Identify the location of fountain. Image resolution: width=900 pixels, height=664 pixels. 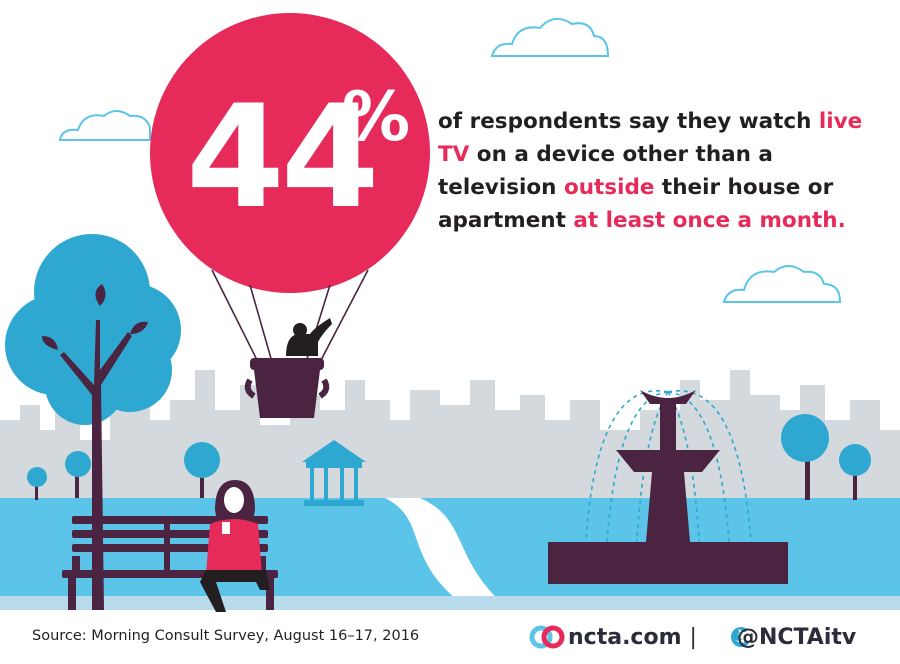
(668, 487).